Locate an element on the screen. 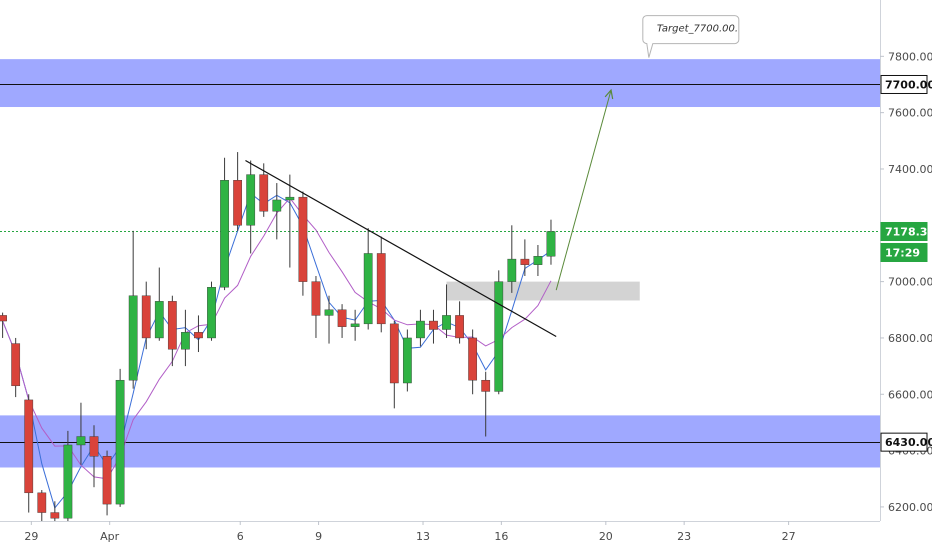 Image resolution: width=932 pixels, height=550 pixels. x-tick-label: 9 is located at coordinates (318, 536).